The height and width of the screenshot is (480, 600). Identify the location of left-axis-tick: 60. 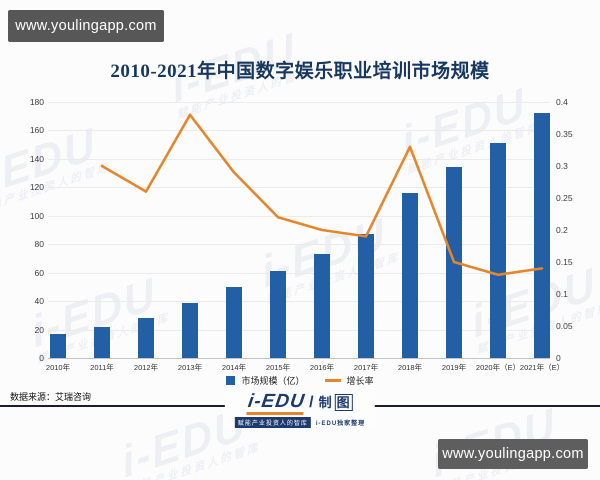
(39, 272).